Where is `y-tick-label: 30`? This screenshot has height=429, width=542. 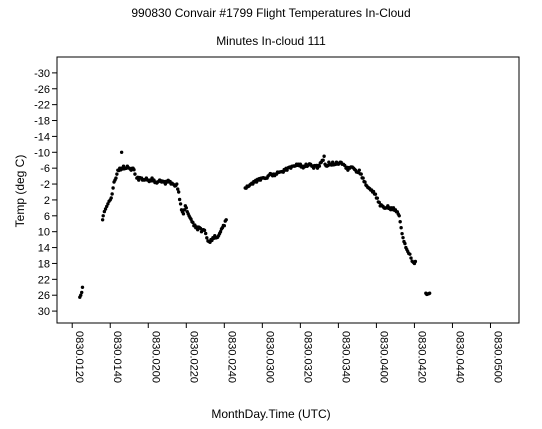 y-tick-label: 30 is located at coordinates (44, 312).